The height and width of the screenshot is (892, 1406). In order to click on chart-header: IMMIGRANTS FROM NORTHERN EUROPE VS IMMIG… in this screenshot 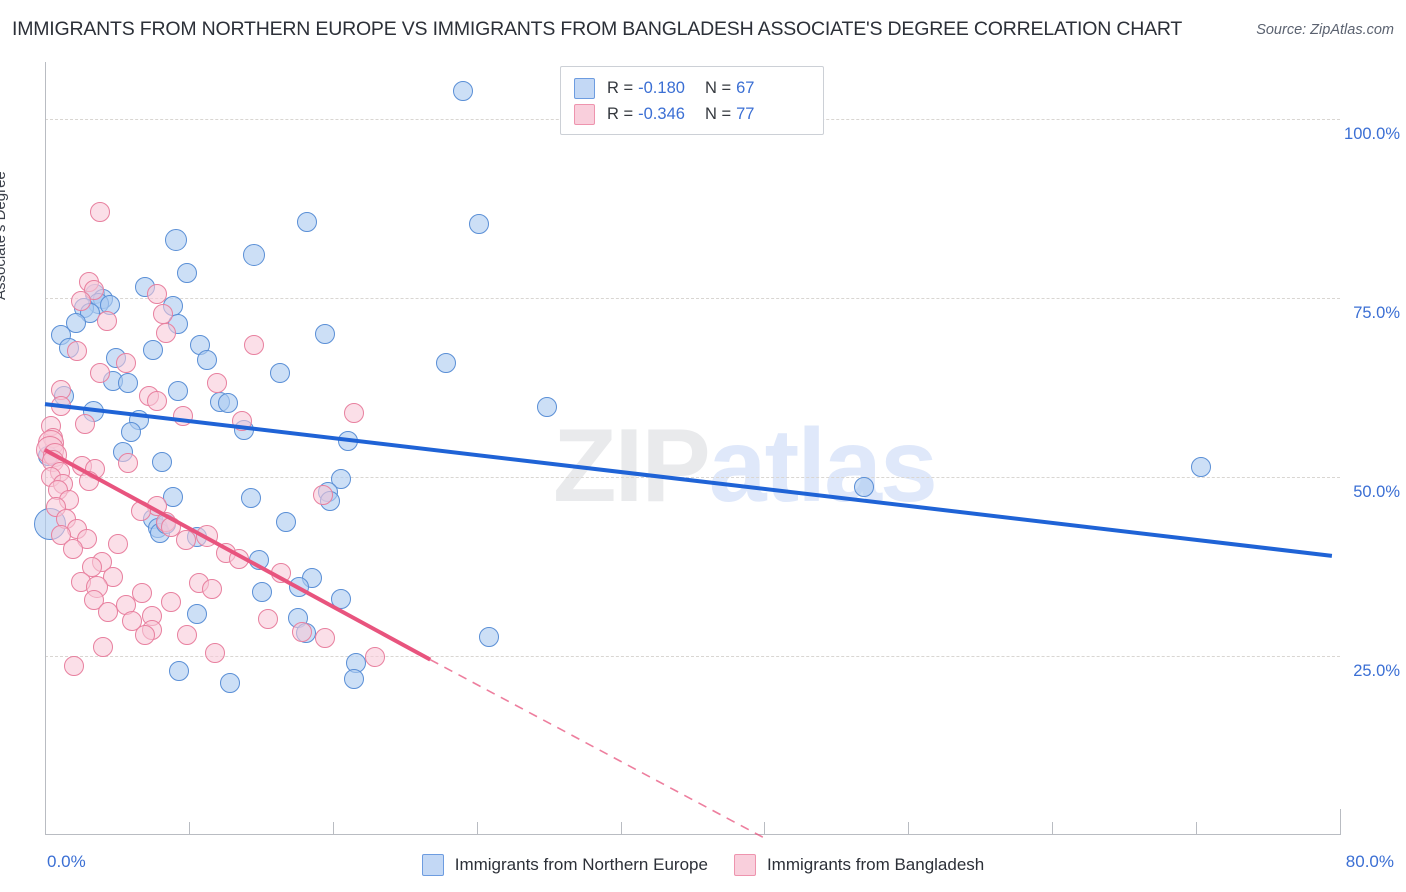, I will do `click(703, 26)`.